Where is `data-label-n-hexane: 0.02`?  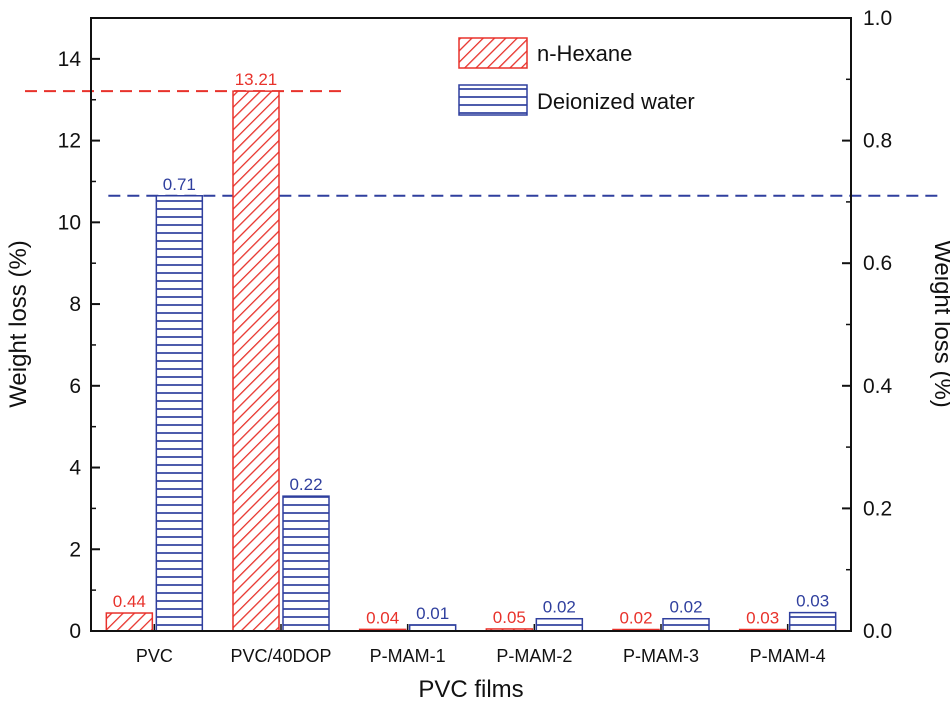 data-label-n-hexane: 0.02 is located at coordinates (635, 618).